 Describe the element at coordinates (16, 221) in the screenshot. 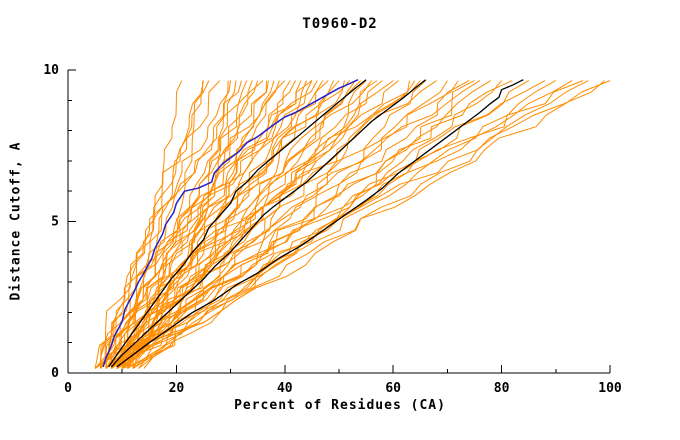

I see `y-axis-label: Distance Cutoff, A` at that location.